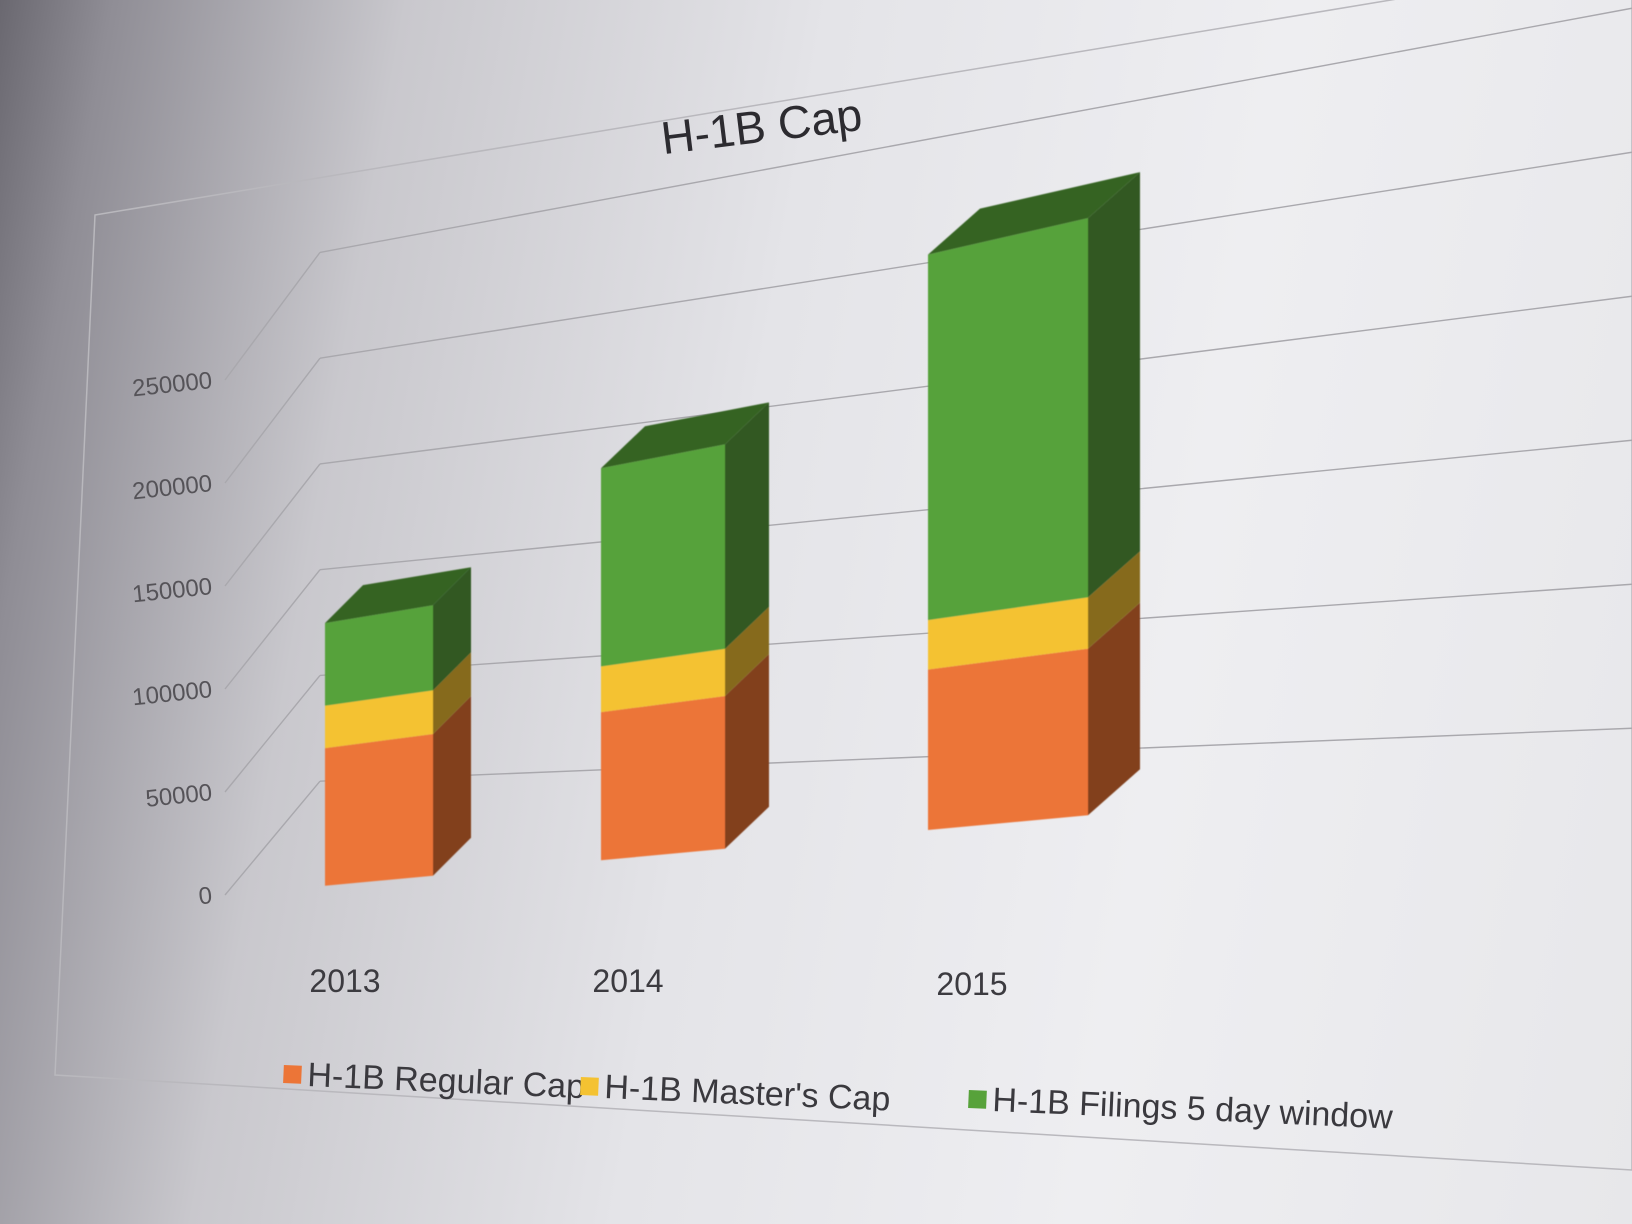  Describe the element at coordinates (1193, 1108) in the screenshot. I see `legend-label: H-1B Filings 5 day window` at that location.